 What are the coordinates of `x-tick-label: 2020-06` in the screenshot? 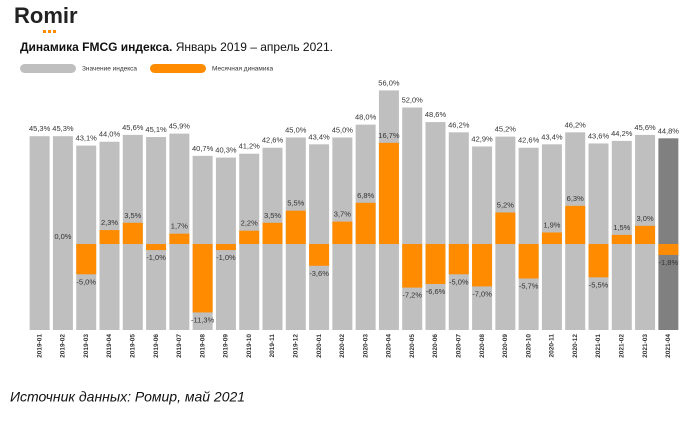 It's located at (435, 346).